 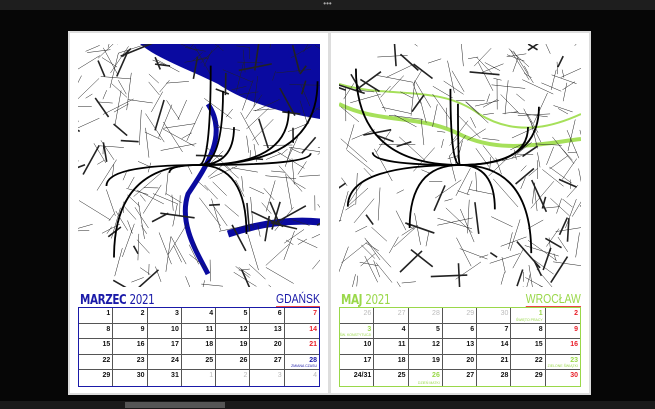 What do you see at coordinates (301, 363) in the screenshot?
I see `day-cell: 28 ZMIANA CZASU` at bounding box center [301, 363].